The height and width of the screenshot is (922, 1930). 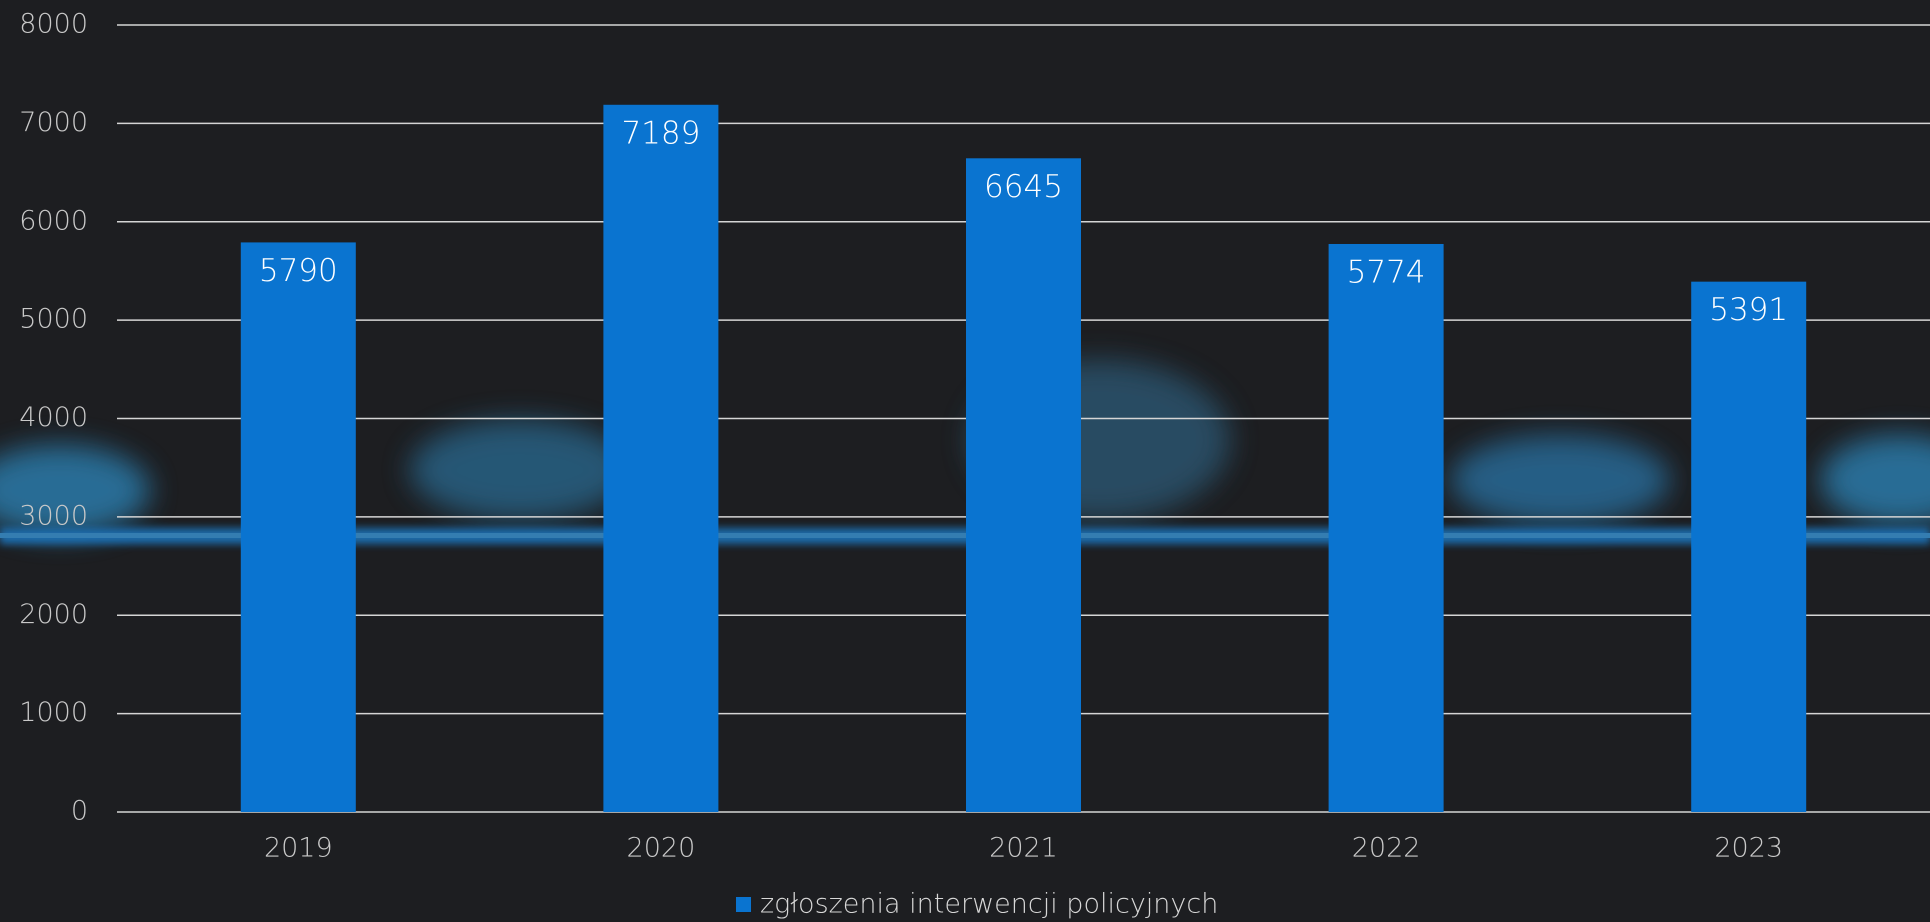 What do you see at coordinates (79, 811) in the screenshot?
I see `y-tick-label: 0` at bounding box center [79, 811].